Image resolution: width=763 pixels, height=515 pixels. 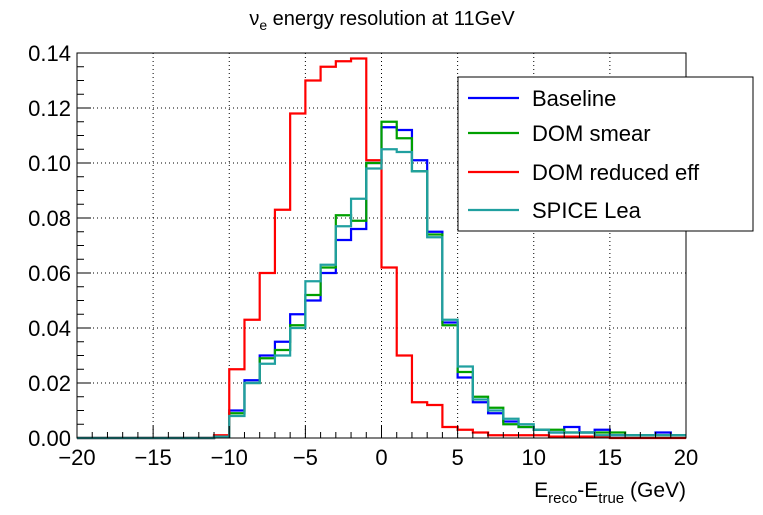 I want to click on x-axis-label: Ereco-Etrue (GeV), so click(x=610, y=493).